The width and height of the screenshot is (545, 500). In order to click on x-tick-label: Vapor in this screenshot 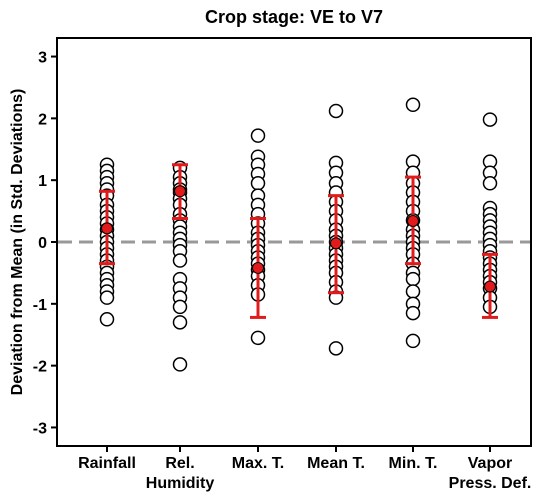, I will do `click(490, 463)`.